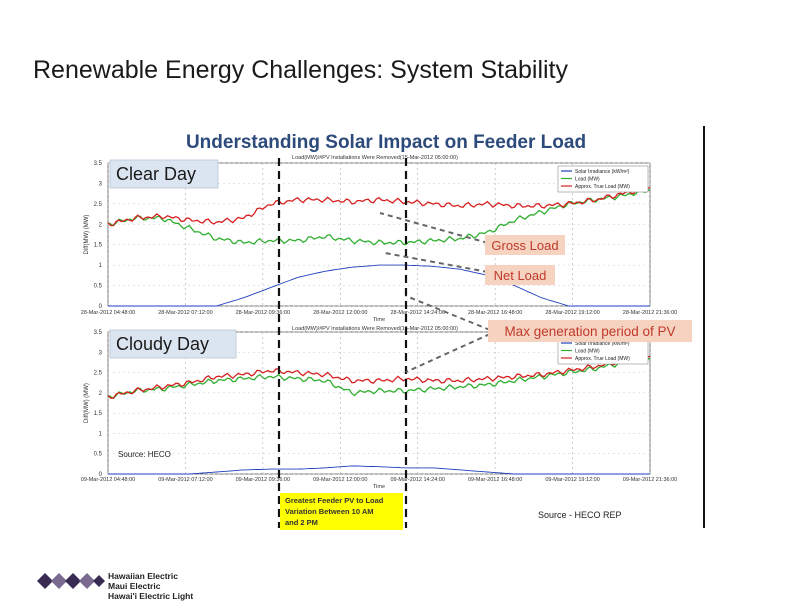 Image resolution: width=792 pixels, height=612 pixels. Describe the element at coordinates (263, 313) in the screenshot. I see `x-tick-label: 28-Mar-2012 09:36:00` at that location.